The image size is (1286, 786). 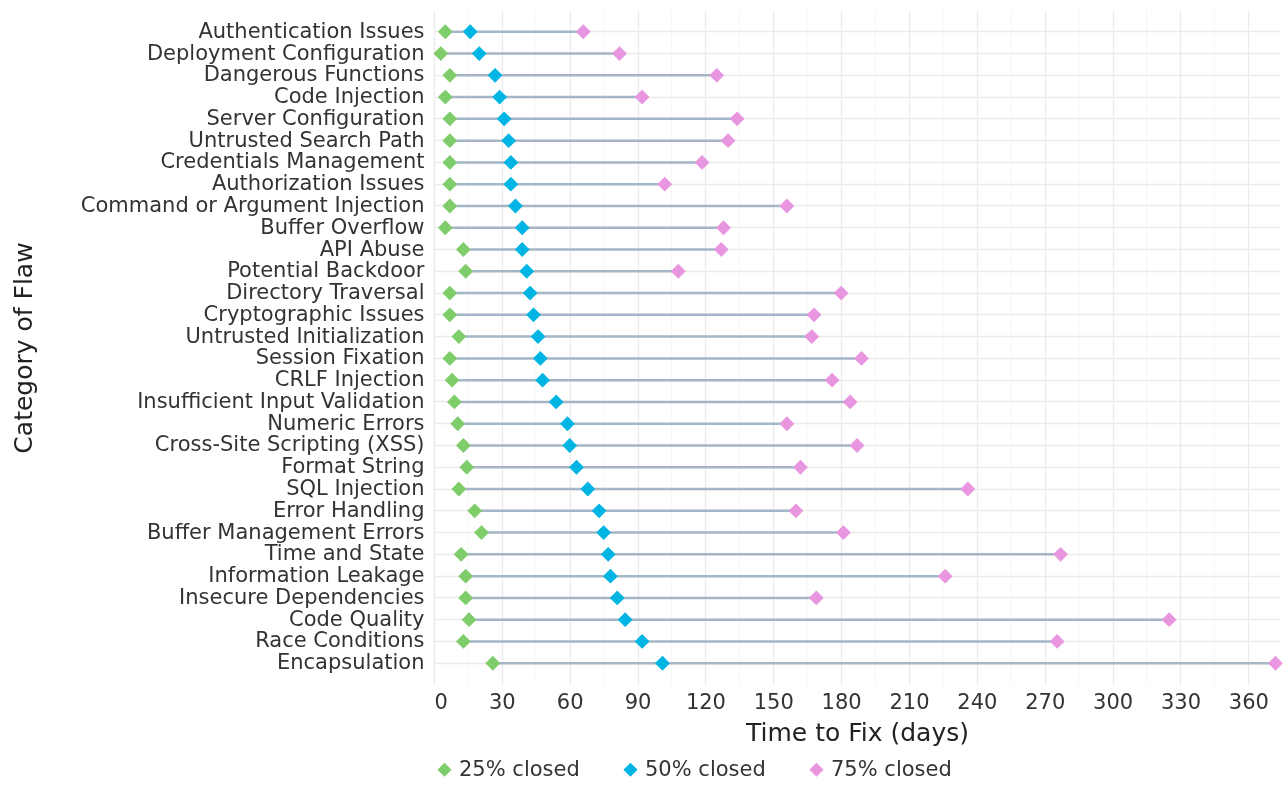 I want to click on x-tick-label: 300, so click(x=1113, y=701).